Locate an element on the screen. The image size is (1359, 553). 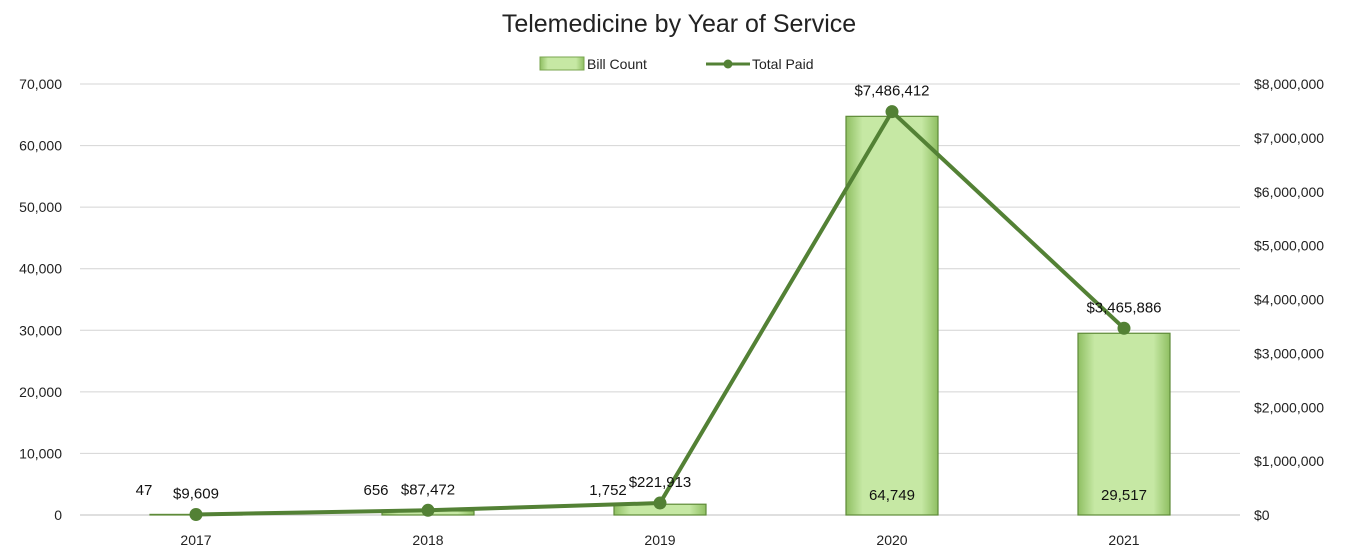
x-tick-label: 2017 is located at coordinates (195, 540).